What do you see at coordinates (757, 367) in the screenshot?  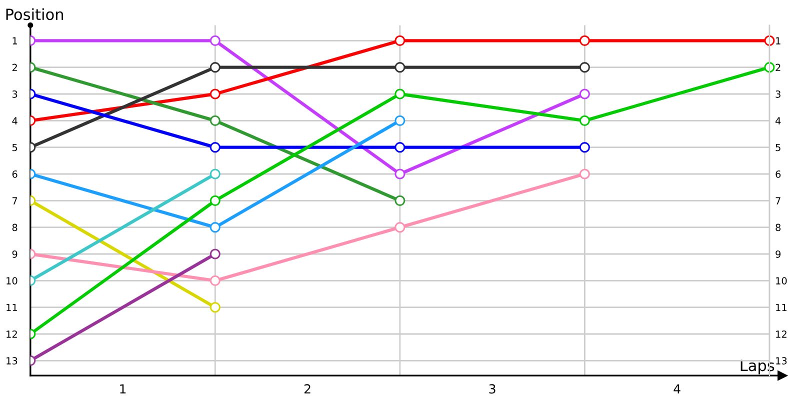 I see `x-axis-title: Laps` at bounding box center [757, 367].